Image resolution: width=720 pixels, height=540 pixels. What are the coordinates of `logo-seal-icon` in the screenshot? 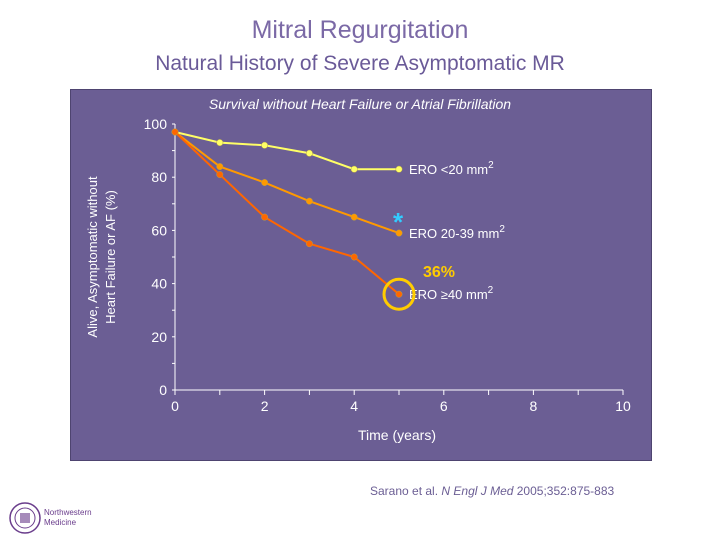 It's located at (25, 518).